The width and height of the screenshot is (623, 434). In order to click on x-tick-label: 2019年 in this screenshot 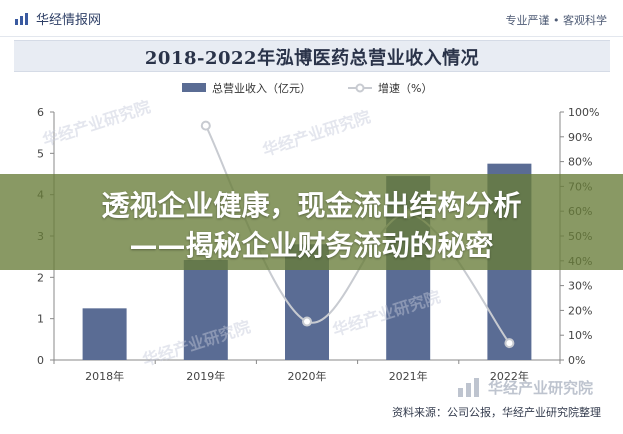, I will do `click(205, 376)`.